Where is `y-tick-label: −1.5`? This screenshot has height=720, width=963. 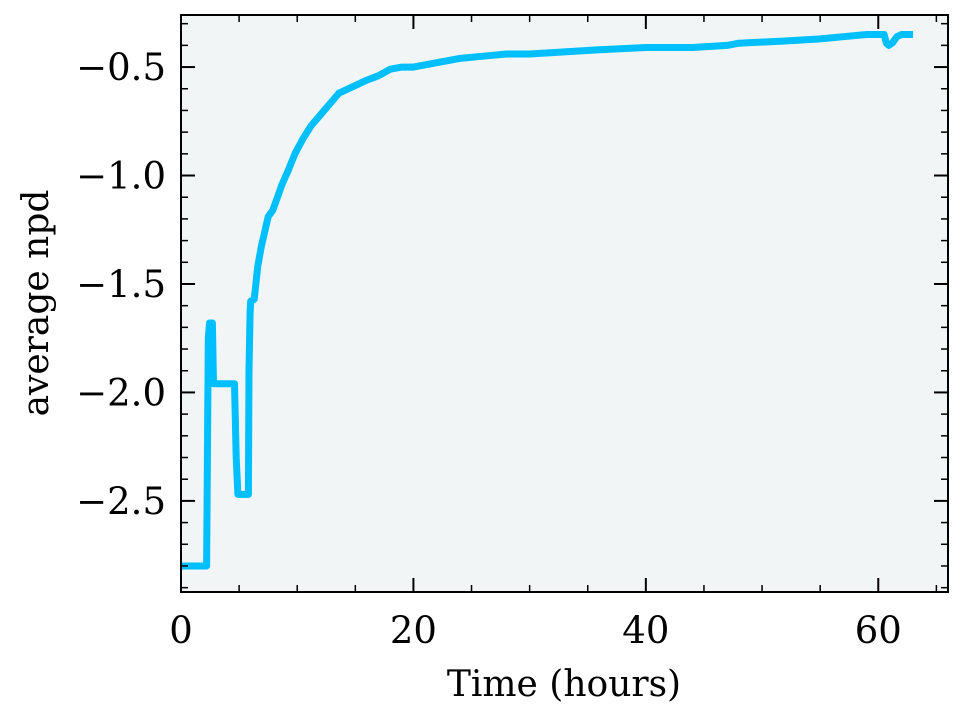
y-tick-label: −1.5 is located at coordinates (121, 284).